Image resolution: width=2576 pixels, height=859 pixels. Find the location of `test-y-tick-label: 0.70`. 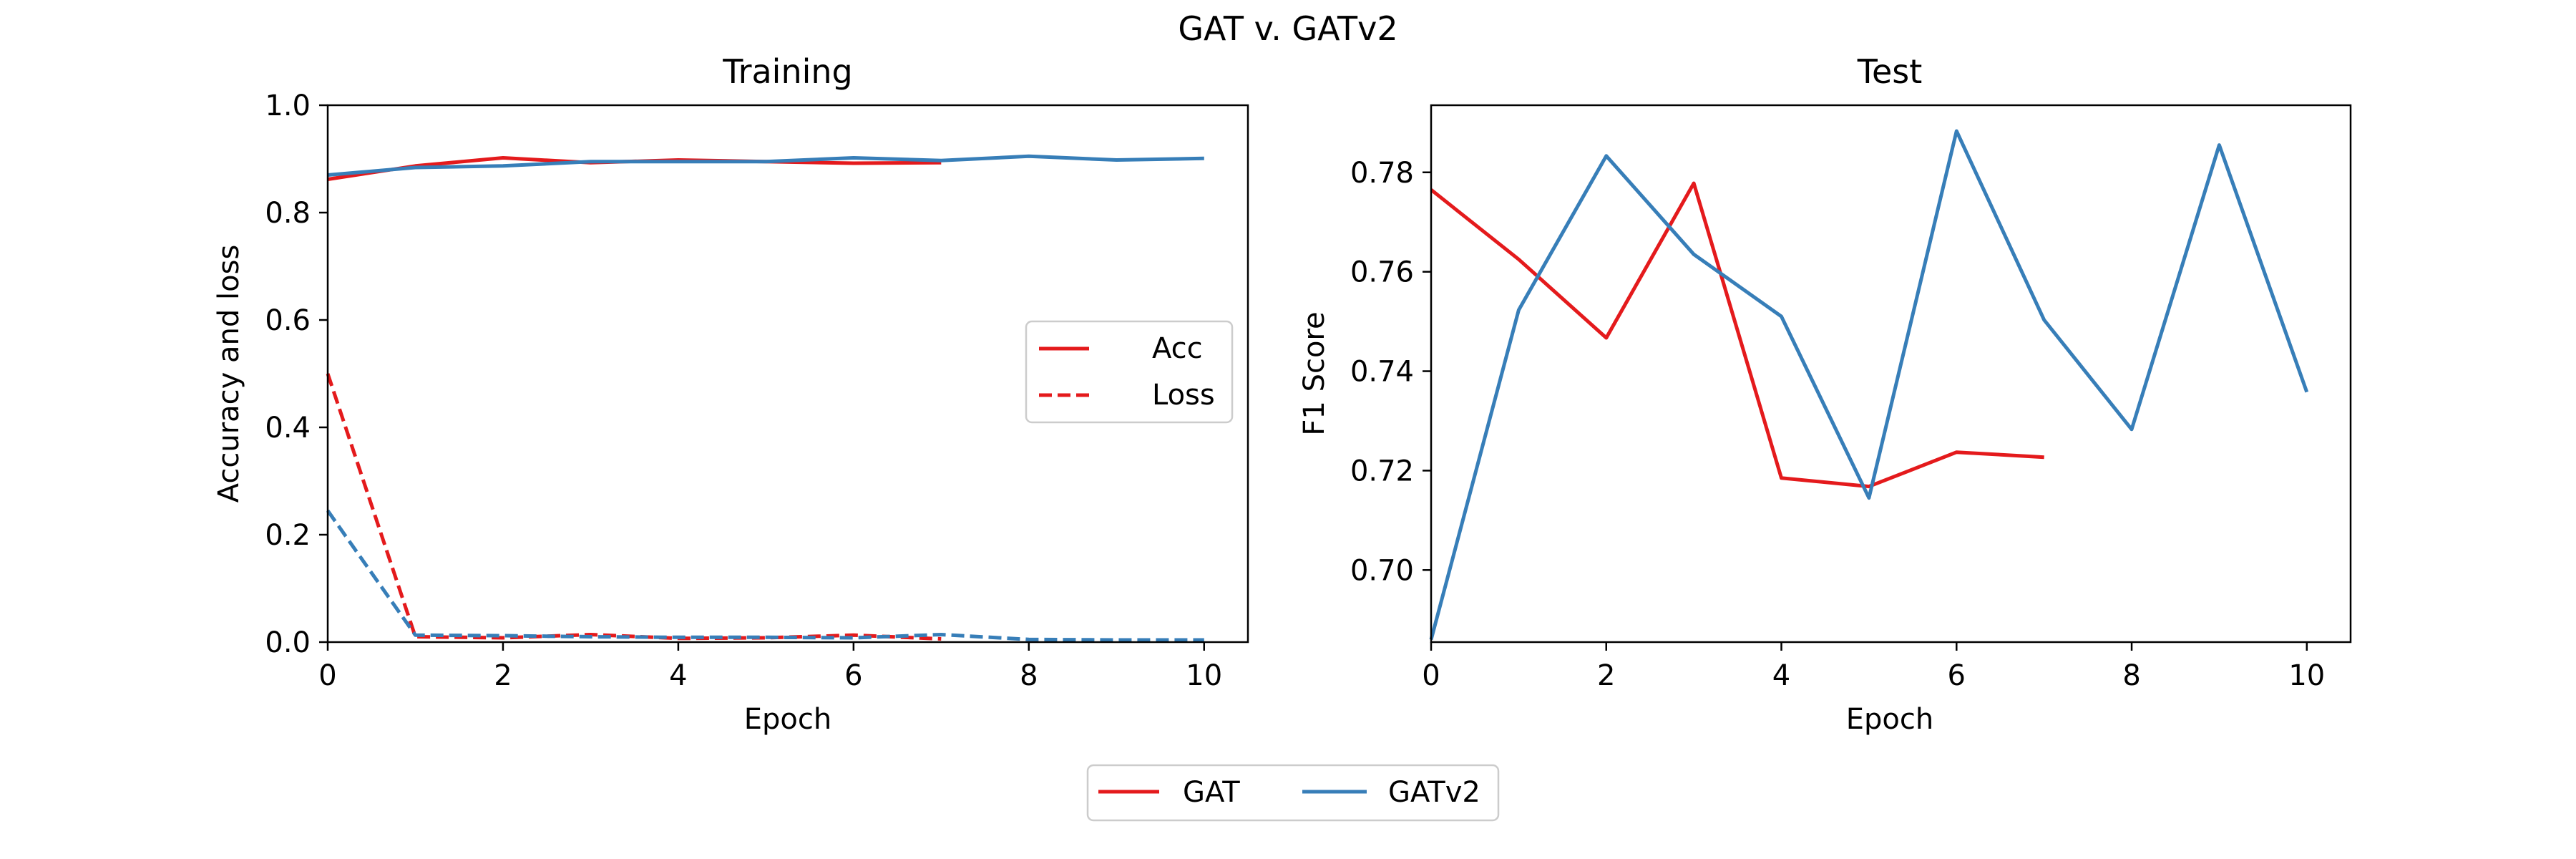

test-y-tick-label: 0.70 is located at coordinates (1382, 570).